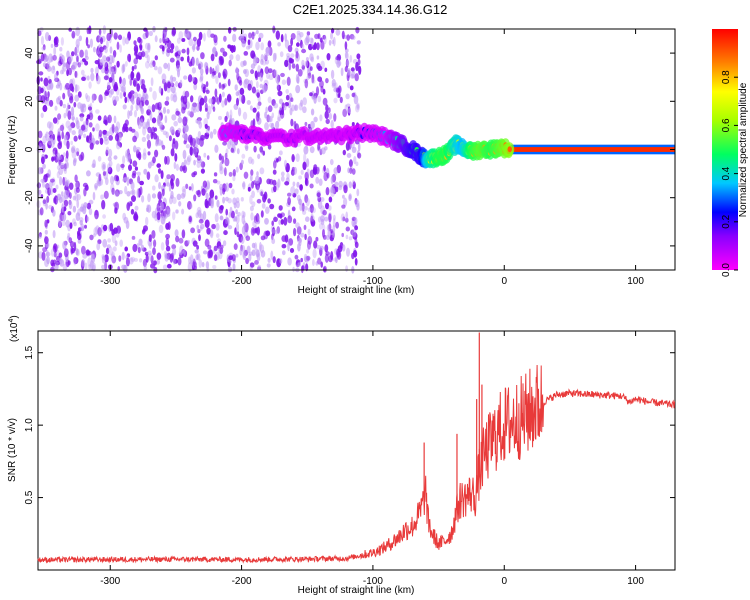 The height and width of the screenshot is (600, 750). What do you see at coordinates (509, 149) in the screenshot?
I see `signal-cell` at bounding box center [509, 149].